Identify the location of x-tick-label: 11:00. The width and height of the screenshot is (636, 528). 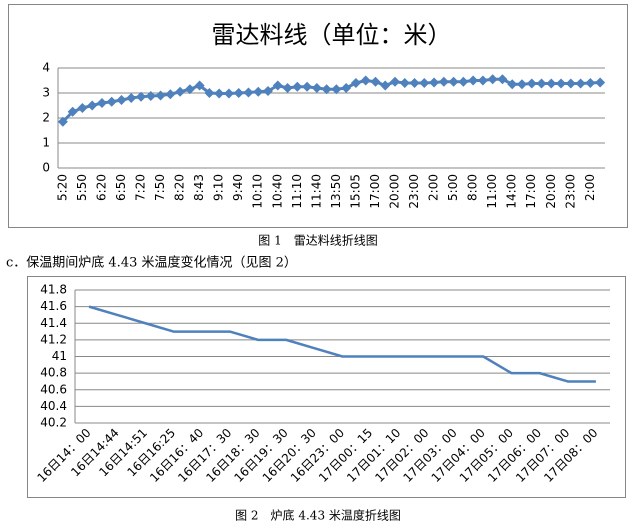
(492, 191).